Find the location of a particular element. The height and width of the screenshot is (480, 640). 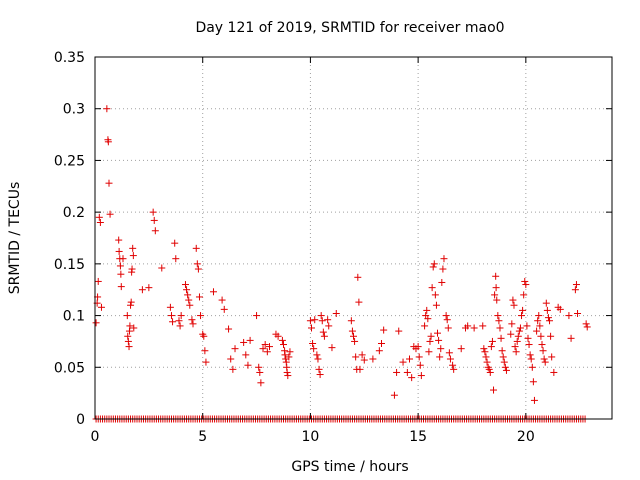

x-tick-label: 10 is located at coordinates (311, 437).